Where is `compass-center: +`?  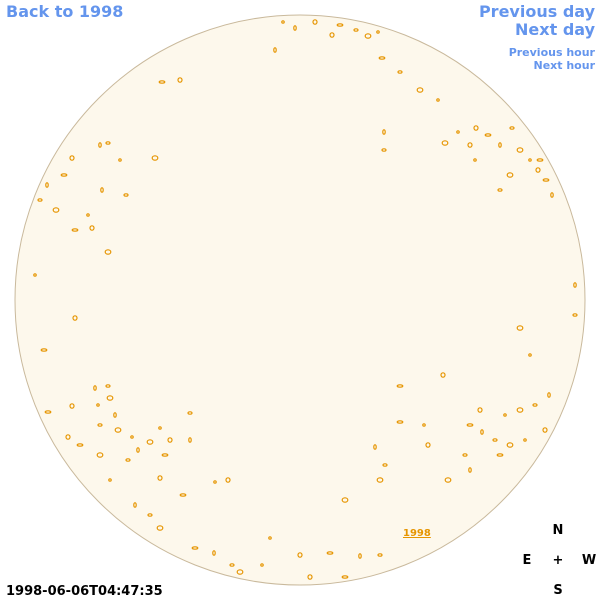 compass-center: + is located at coordinates (558, 560).